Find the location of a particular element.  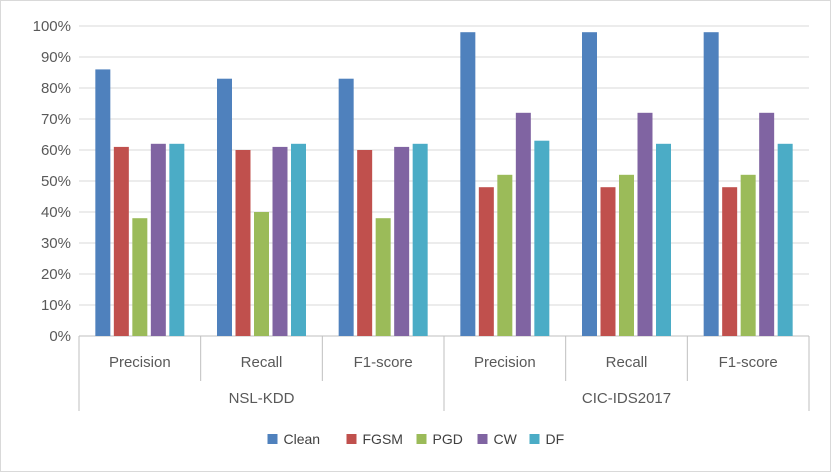

y-tick-label: 40% is located at coordinates (56, 212).